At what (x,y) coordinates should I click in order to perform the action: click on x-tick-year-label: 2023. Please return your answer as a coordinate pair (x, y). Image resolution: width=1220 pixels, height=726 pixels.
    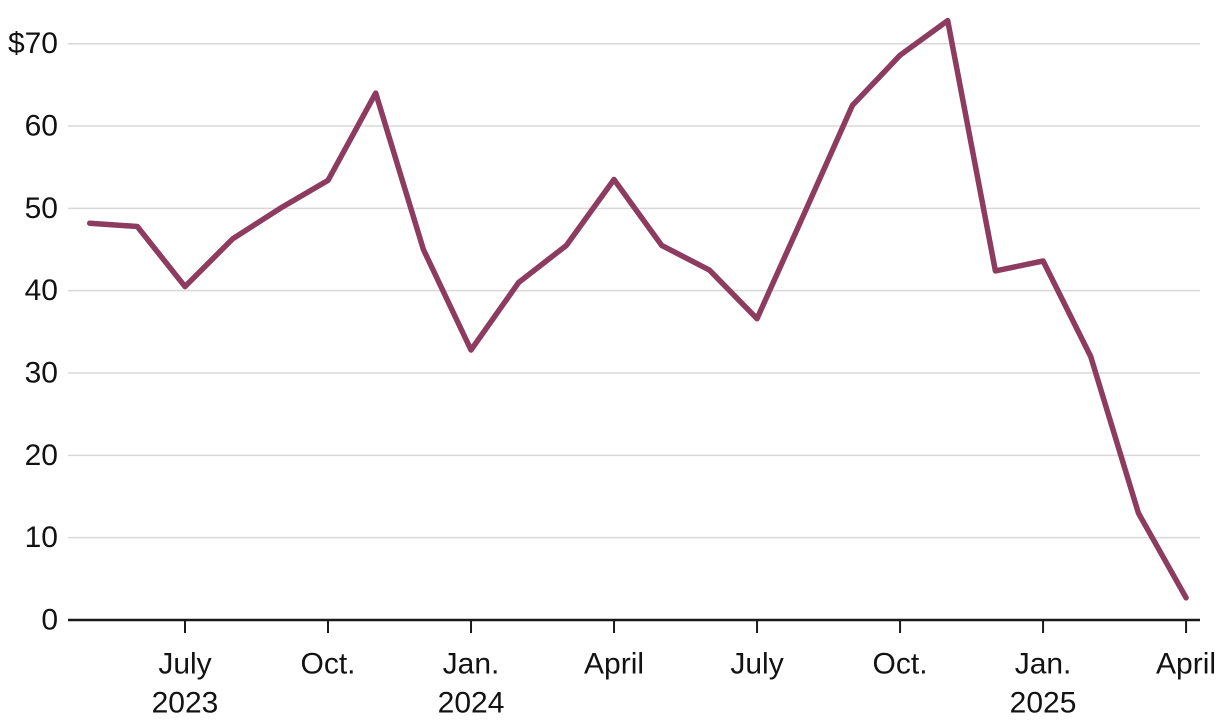
    Looking at the image, I should click on (185, 703).